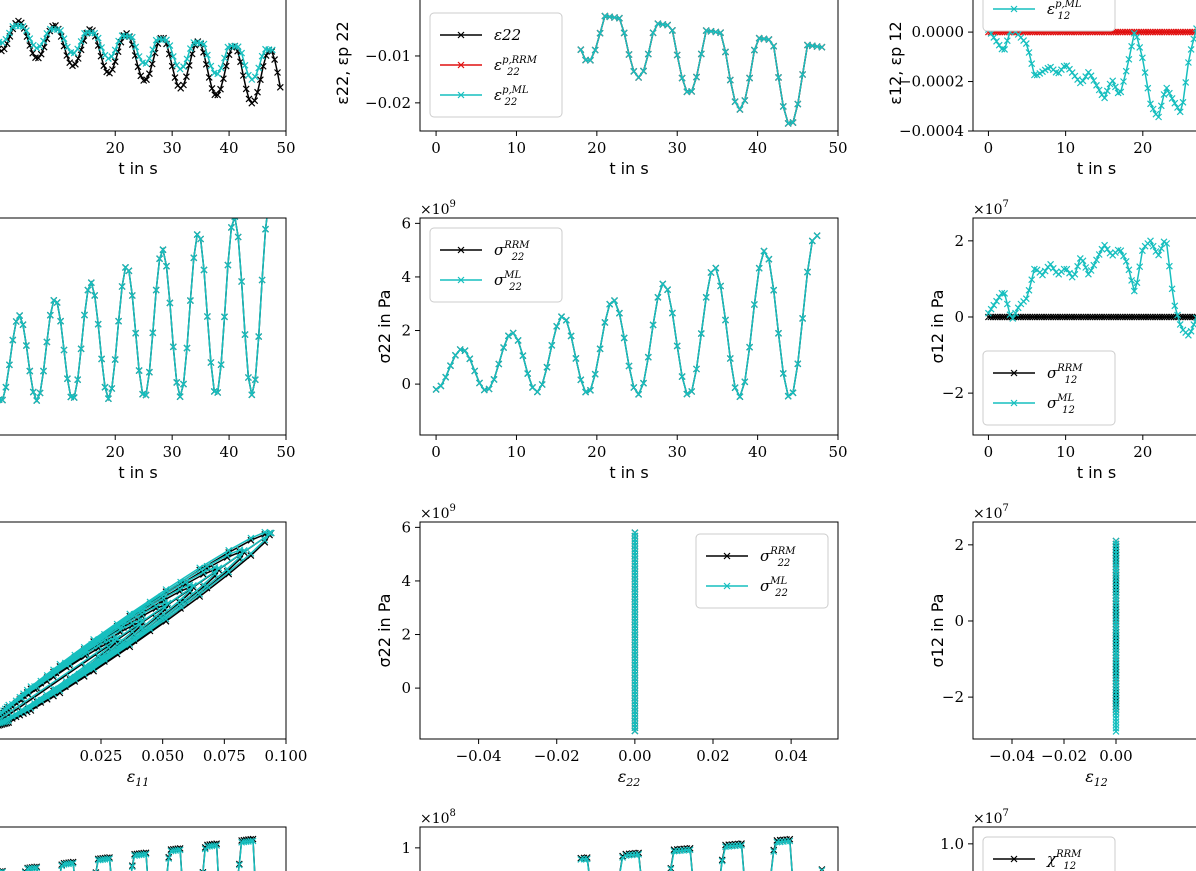 The image size is (1196, 871). I want to click on y-tick-label: 4, so click(406, 277).